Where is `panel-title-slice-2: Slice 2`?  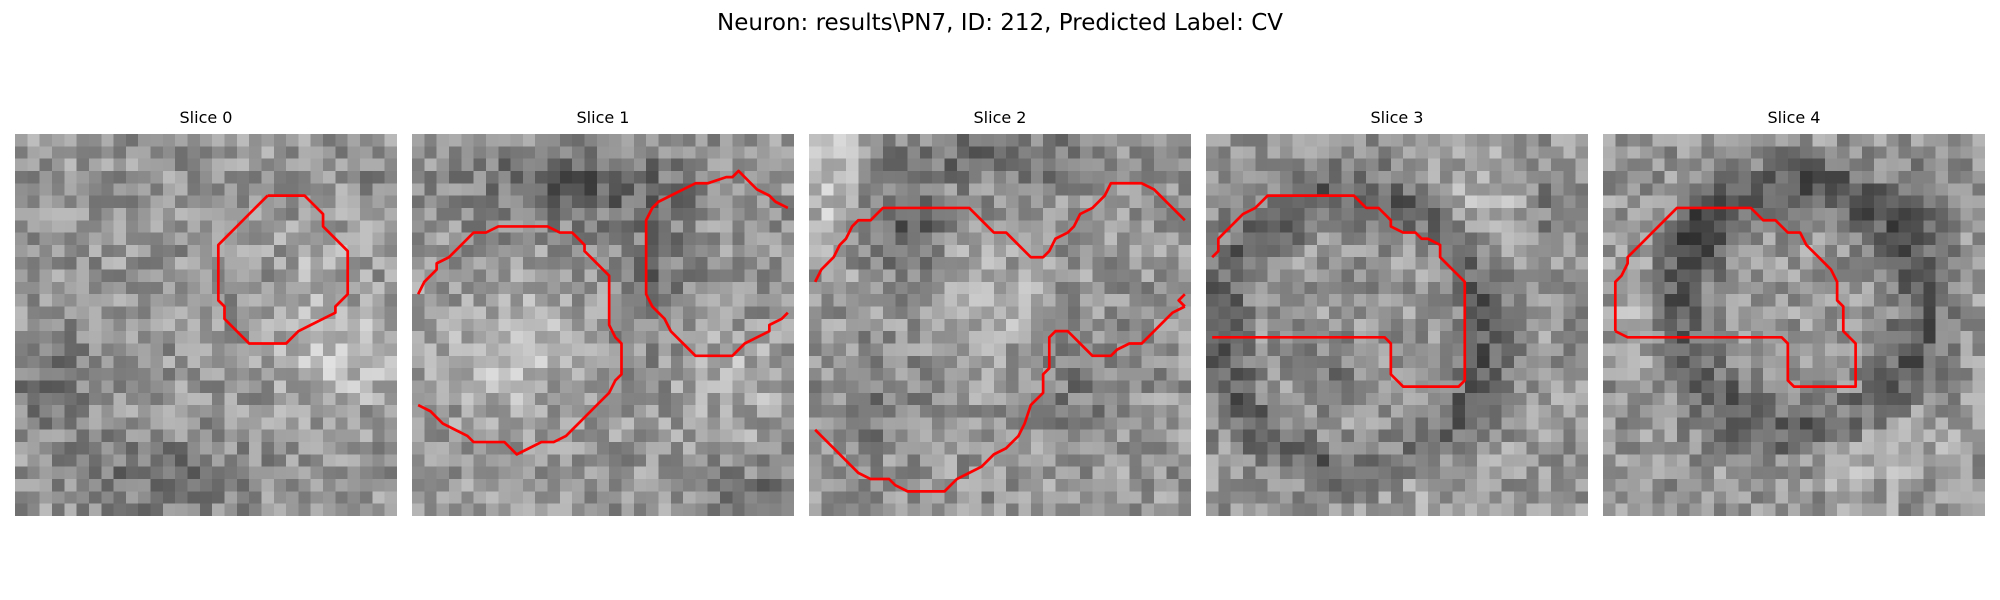
panel-title-slice-2: Slice 2 is located at coordinates (1000, 117).